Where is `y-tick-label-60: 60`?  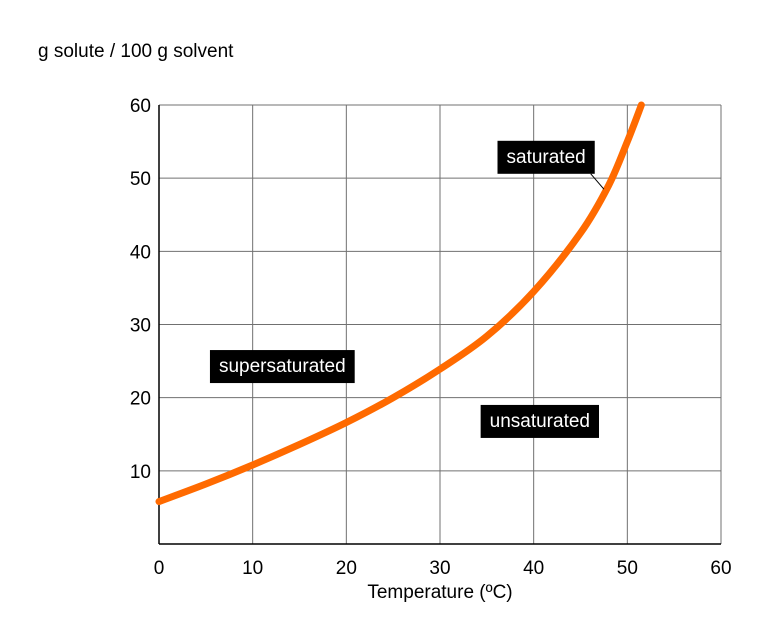
y-tick-label-60: 60 is located at coordinates (140, 106).